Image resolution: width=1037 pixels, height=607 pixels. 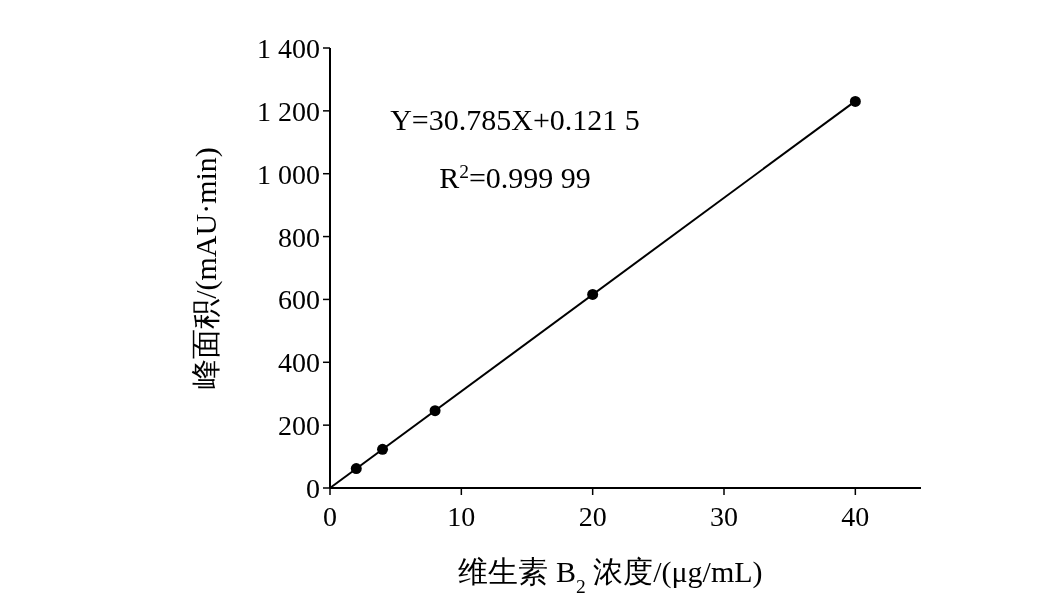 What do you see at coordinates (299, 426) in the screenshot?
I see `y-tick-label: 200` at bounding box center [299, 426].